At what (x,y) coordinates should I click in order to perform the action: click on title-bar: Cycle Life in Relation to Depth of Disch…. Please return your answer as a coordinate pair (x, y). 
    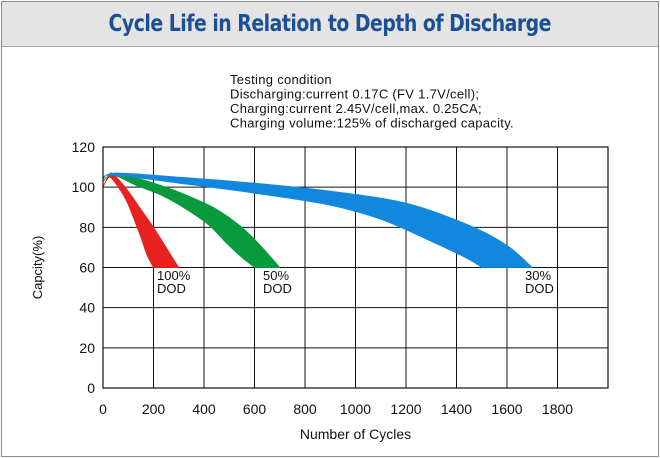
    Looking at the image, I should click on (330, 24).